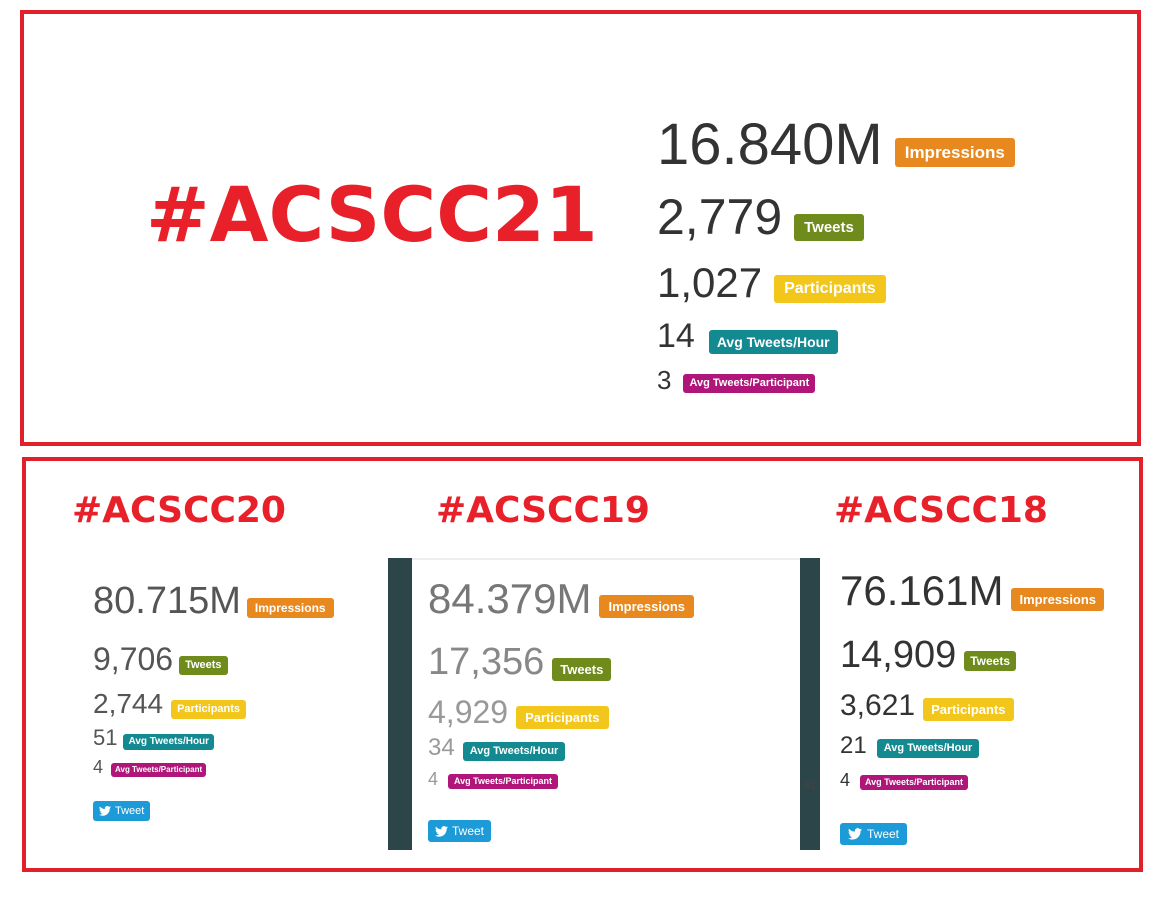  I want to click on acscc21-impressions-value: 16.840M, so click(770, 144).